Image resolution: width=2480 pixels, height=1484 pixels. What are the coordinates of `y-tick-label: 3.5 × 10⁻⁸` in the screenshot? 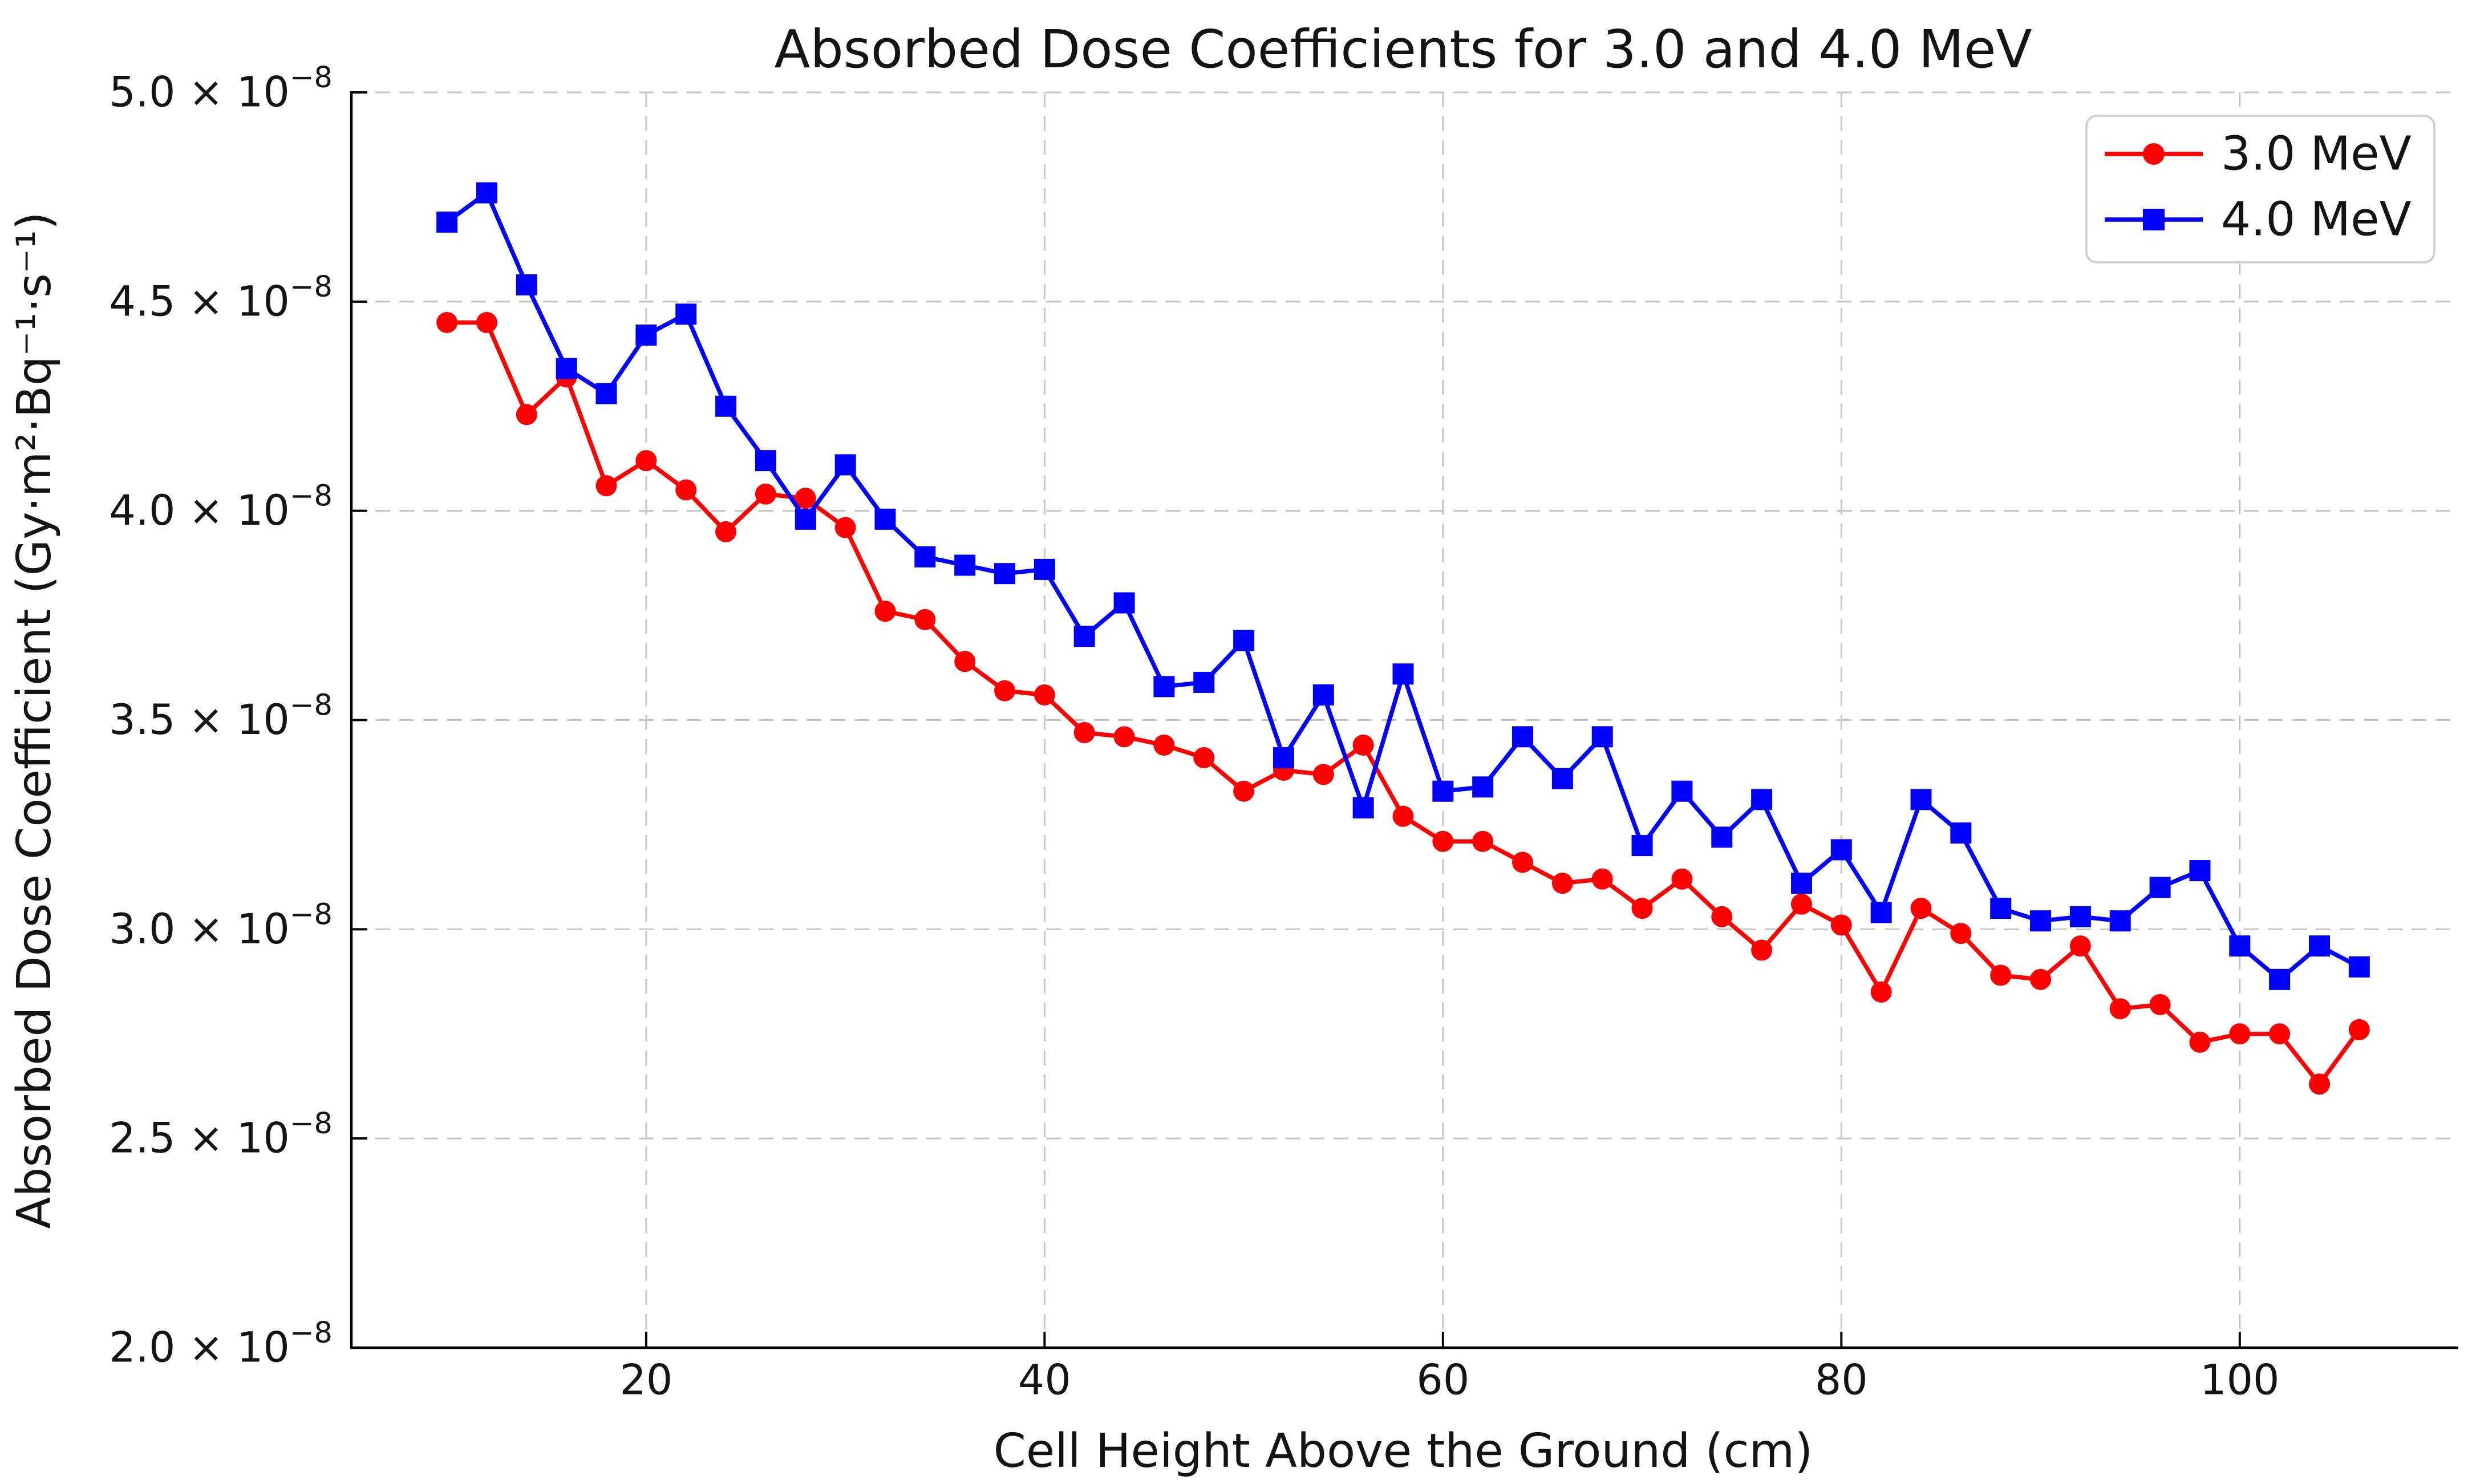 It's located at (221, 716).